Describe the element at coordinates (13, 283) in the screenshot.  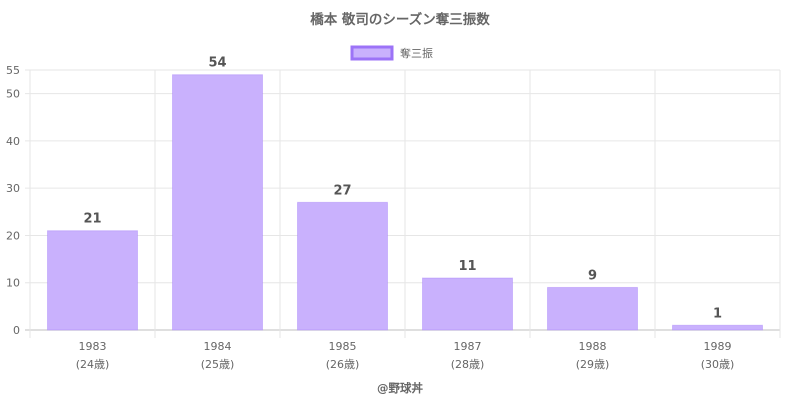
I see `y-tick-label: 10` at that location.